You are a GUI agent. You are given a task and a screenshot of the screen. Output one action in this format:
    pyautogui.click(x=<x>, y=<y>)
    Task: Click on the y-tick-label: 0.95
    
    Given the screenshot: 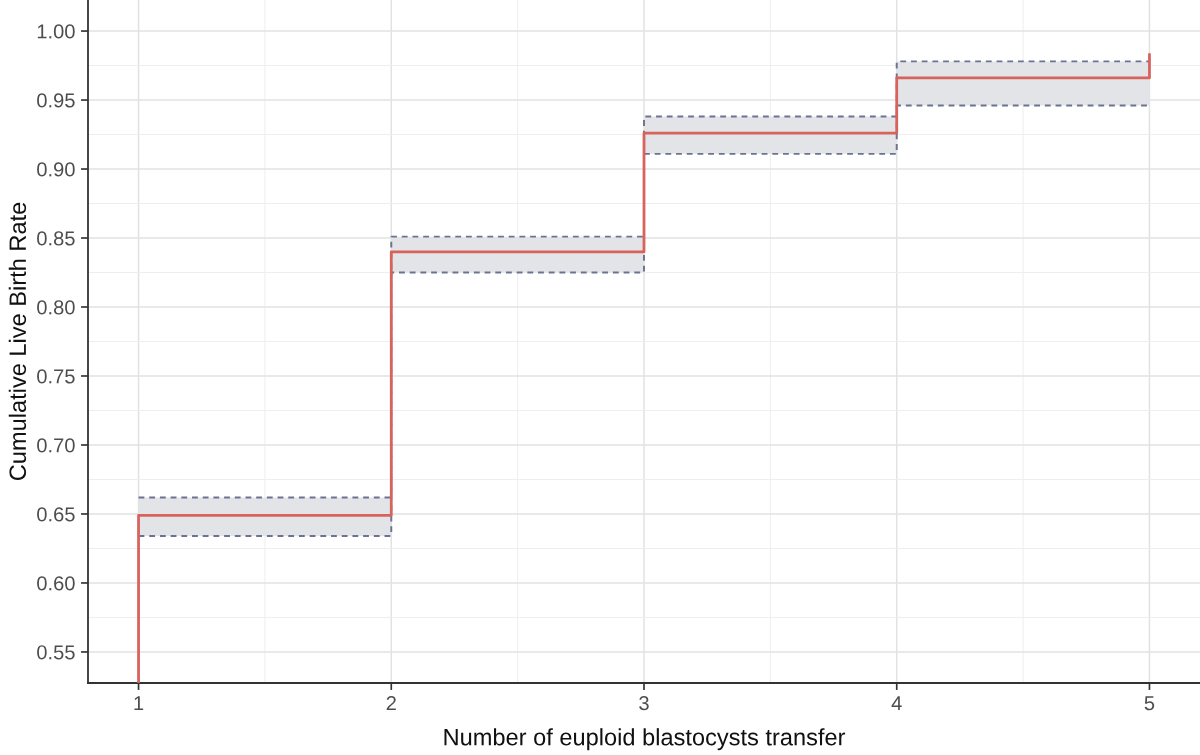 What is the action you would take?
    pyautogui.click(x=56, y=100)
    